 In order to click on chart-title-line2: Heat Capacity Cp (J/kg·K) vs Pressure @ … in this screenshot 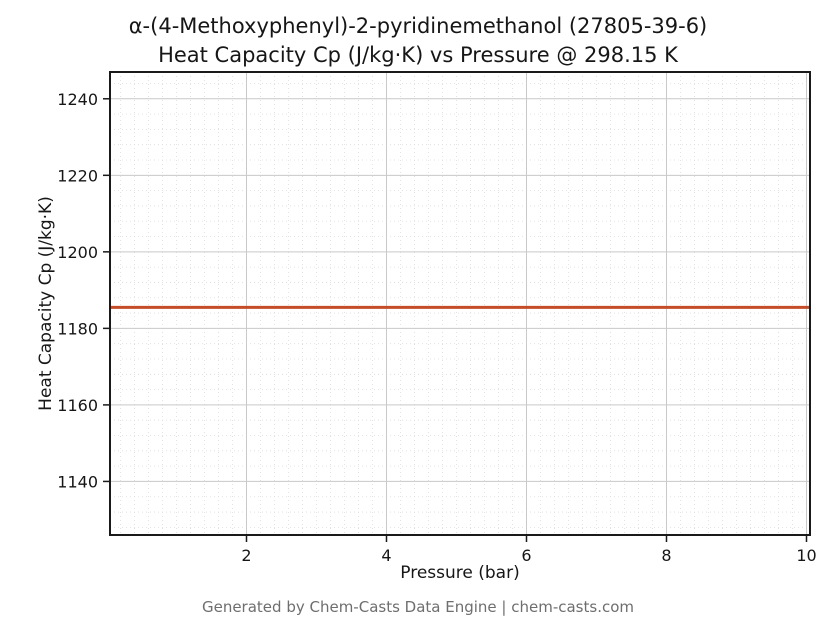, I will do `click(418, 55)`.